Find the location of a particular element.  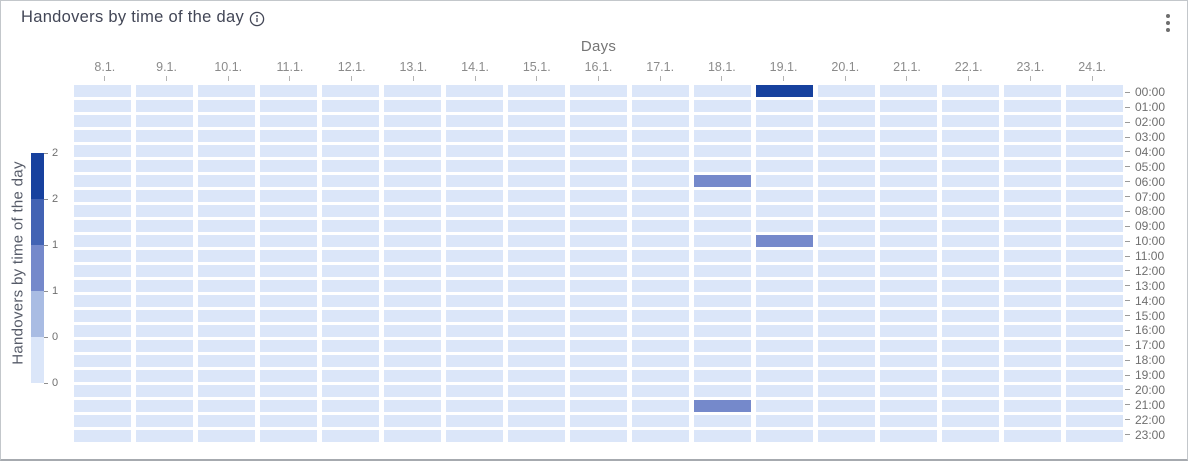

y-tick-label: 01:00 is located at coordinates (1150, 107).